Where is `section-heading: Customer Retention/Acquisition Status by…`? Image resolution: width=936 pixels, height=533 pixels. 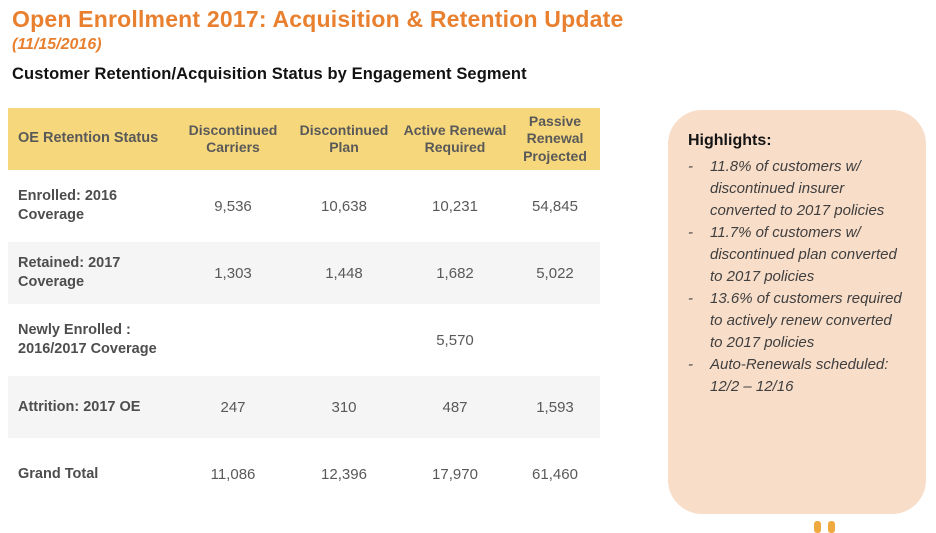
section-heading: Customer Retention/Acquisition Status by… is located at coordinates (269, 73).